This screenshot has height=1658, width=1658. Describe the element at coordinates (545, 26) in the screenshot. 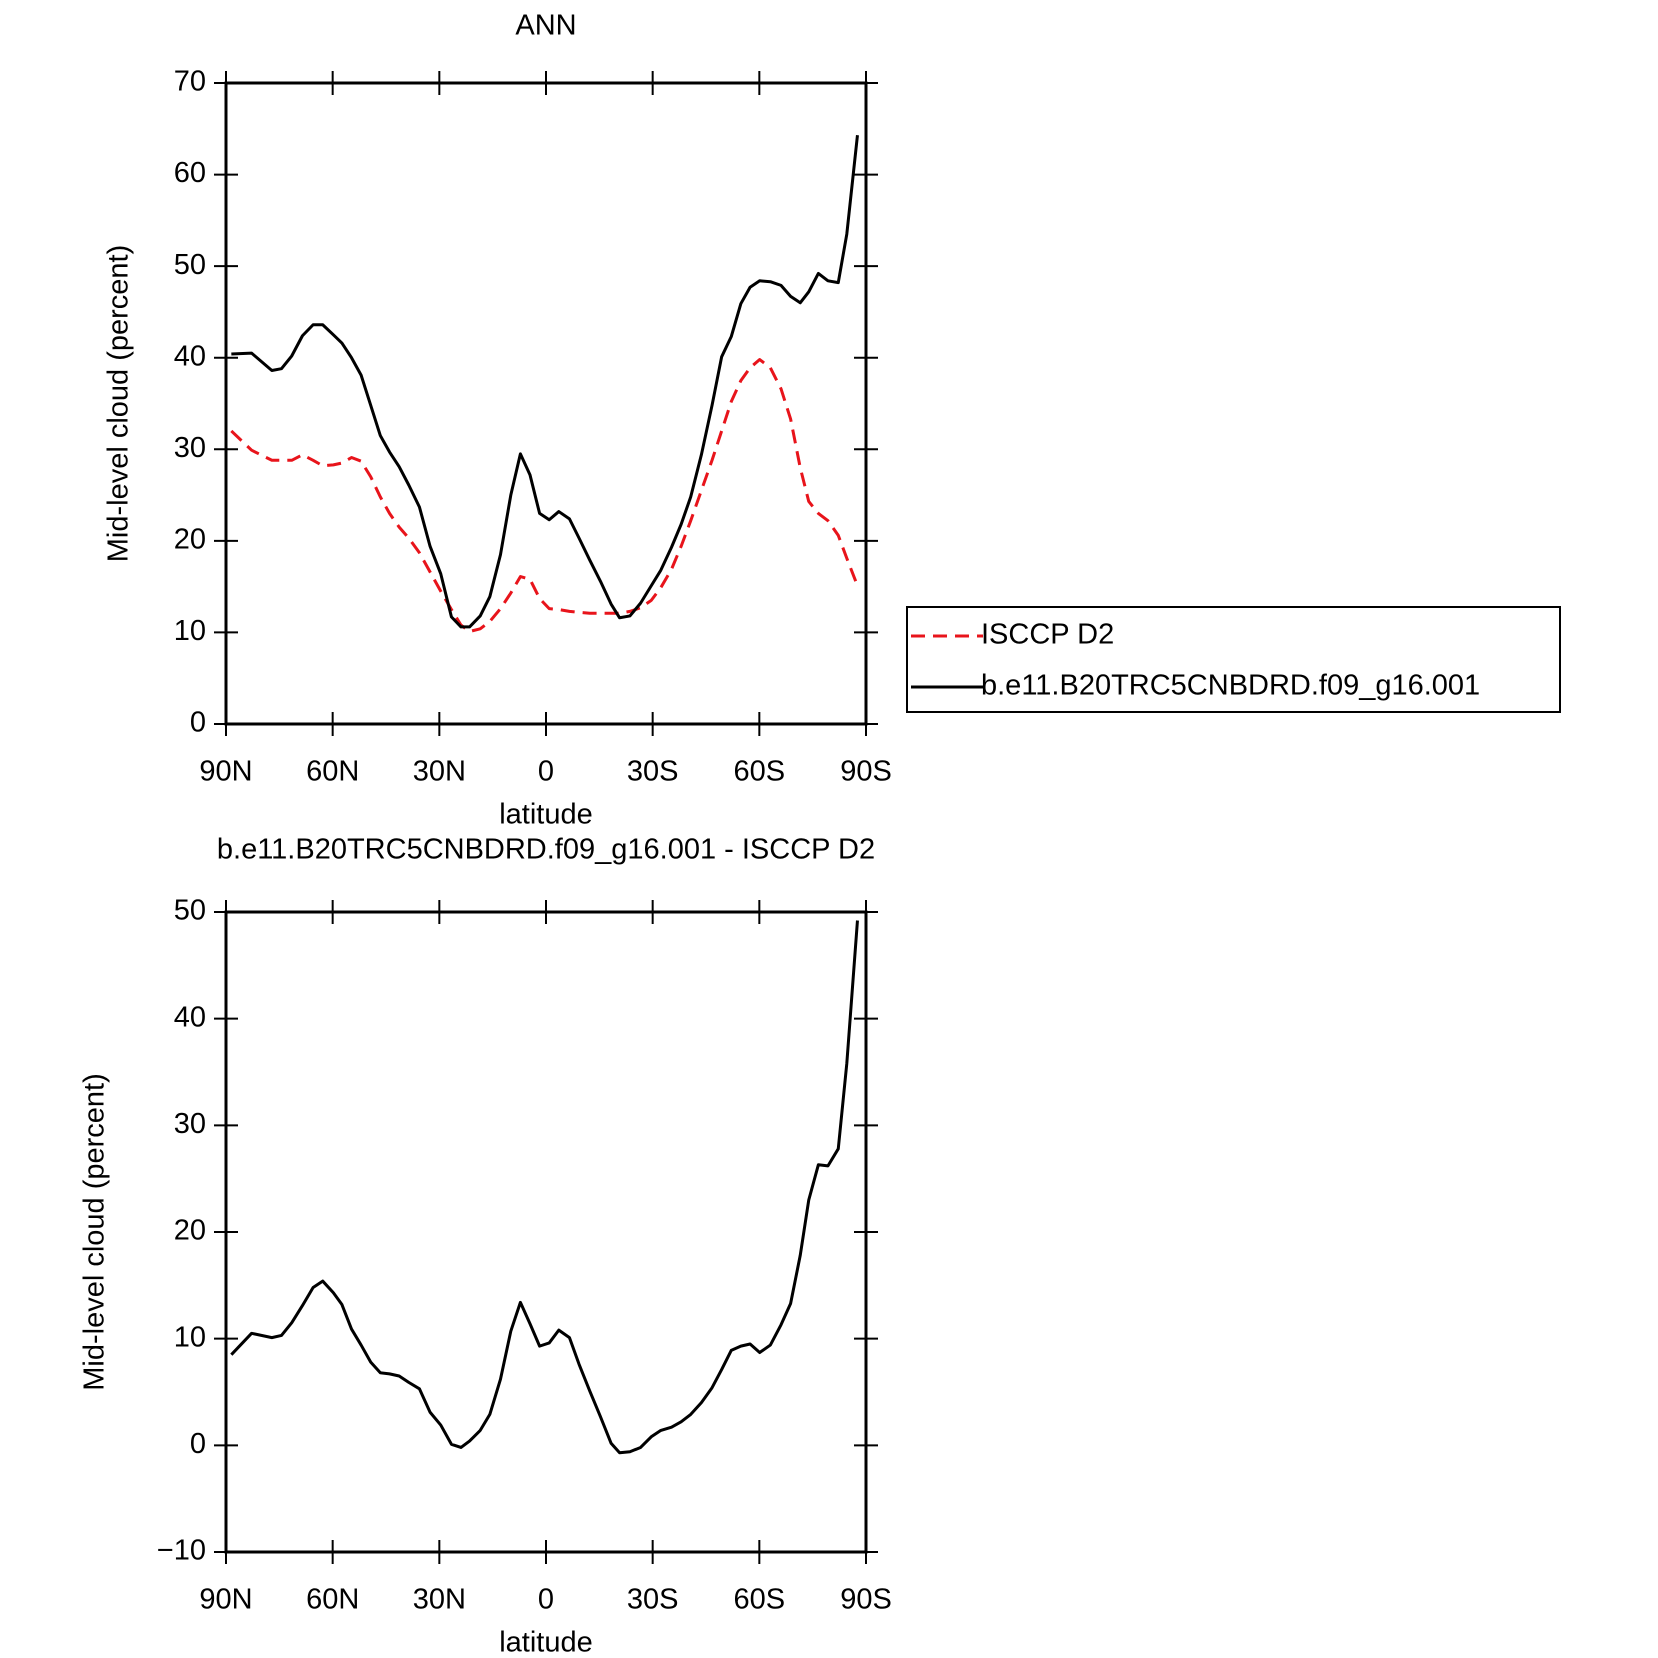

I see `chart-title: ANN` at that location.